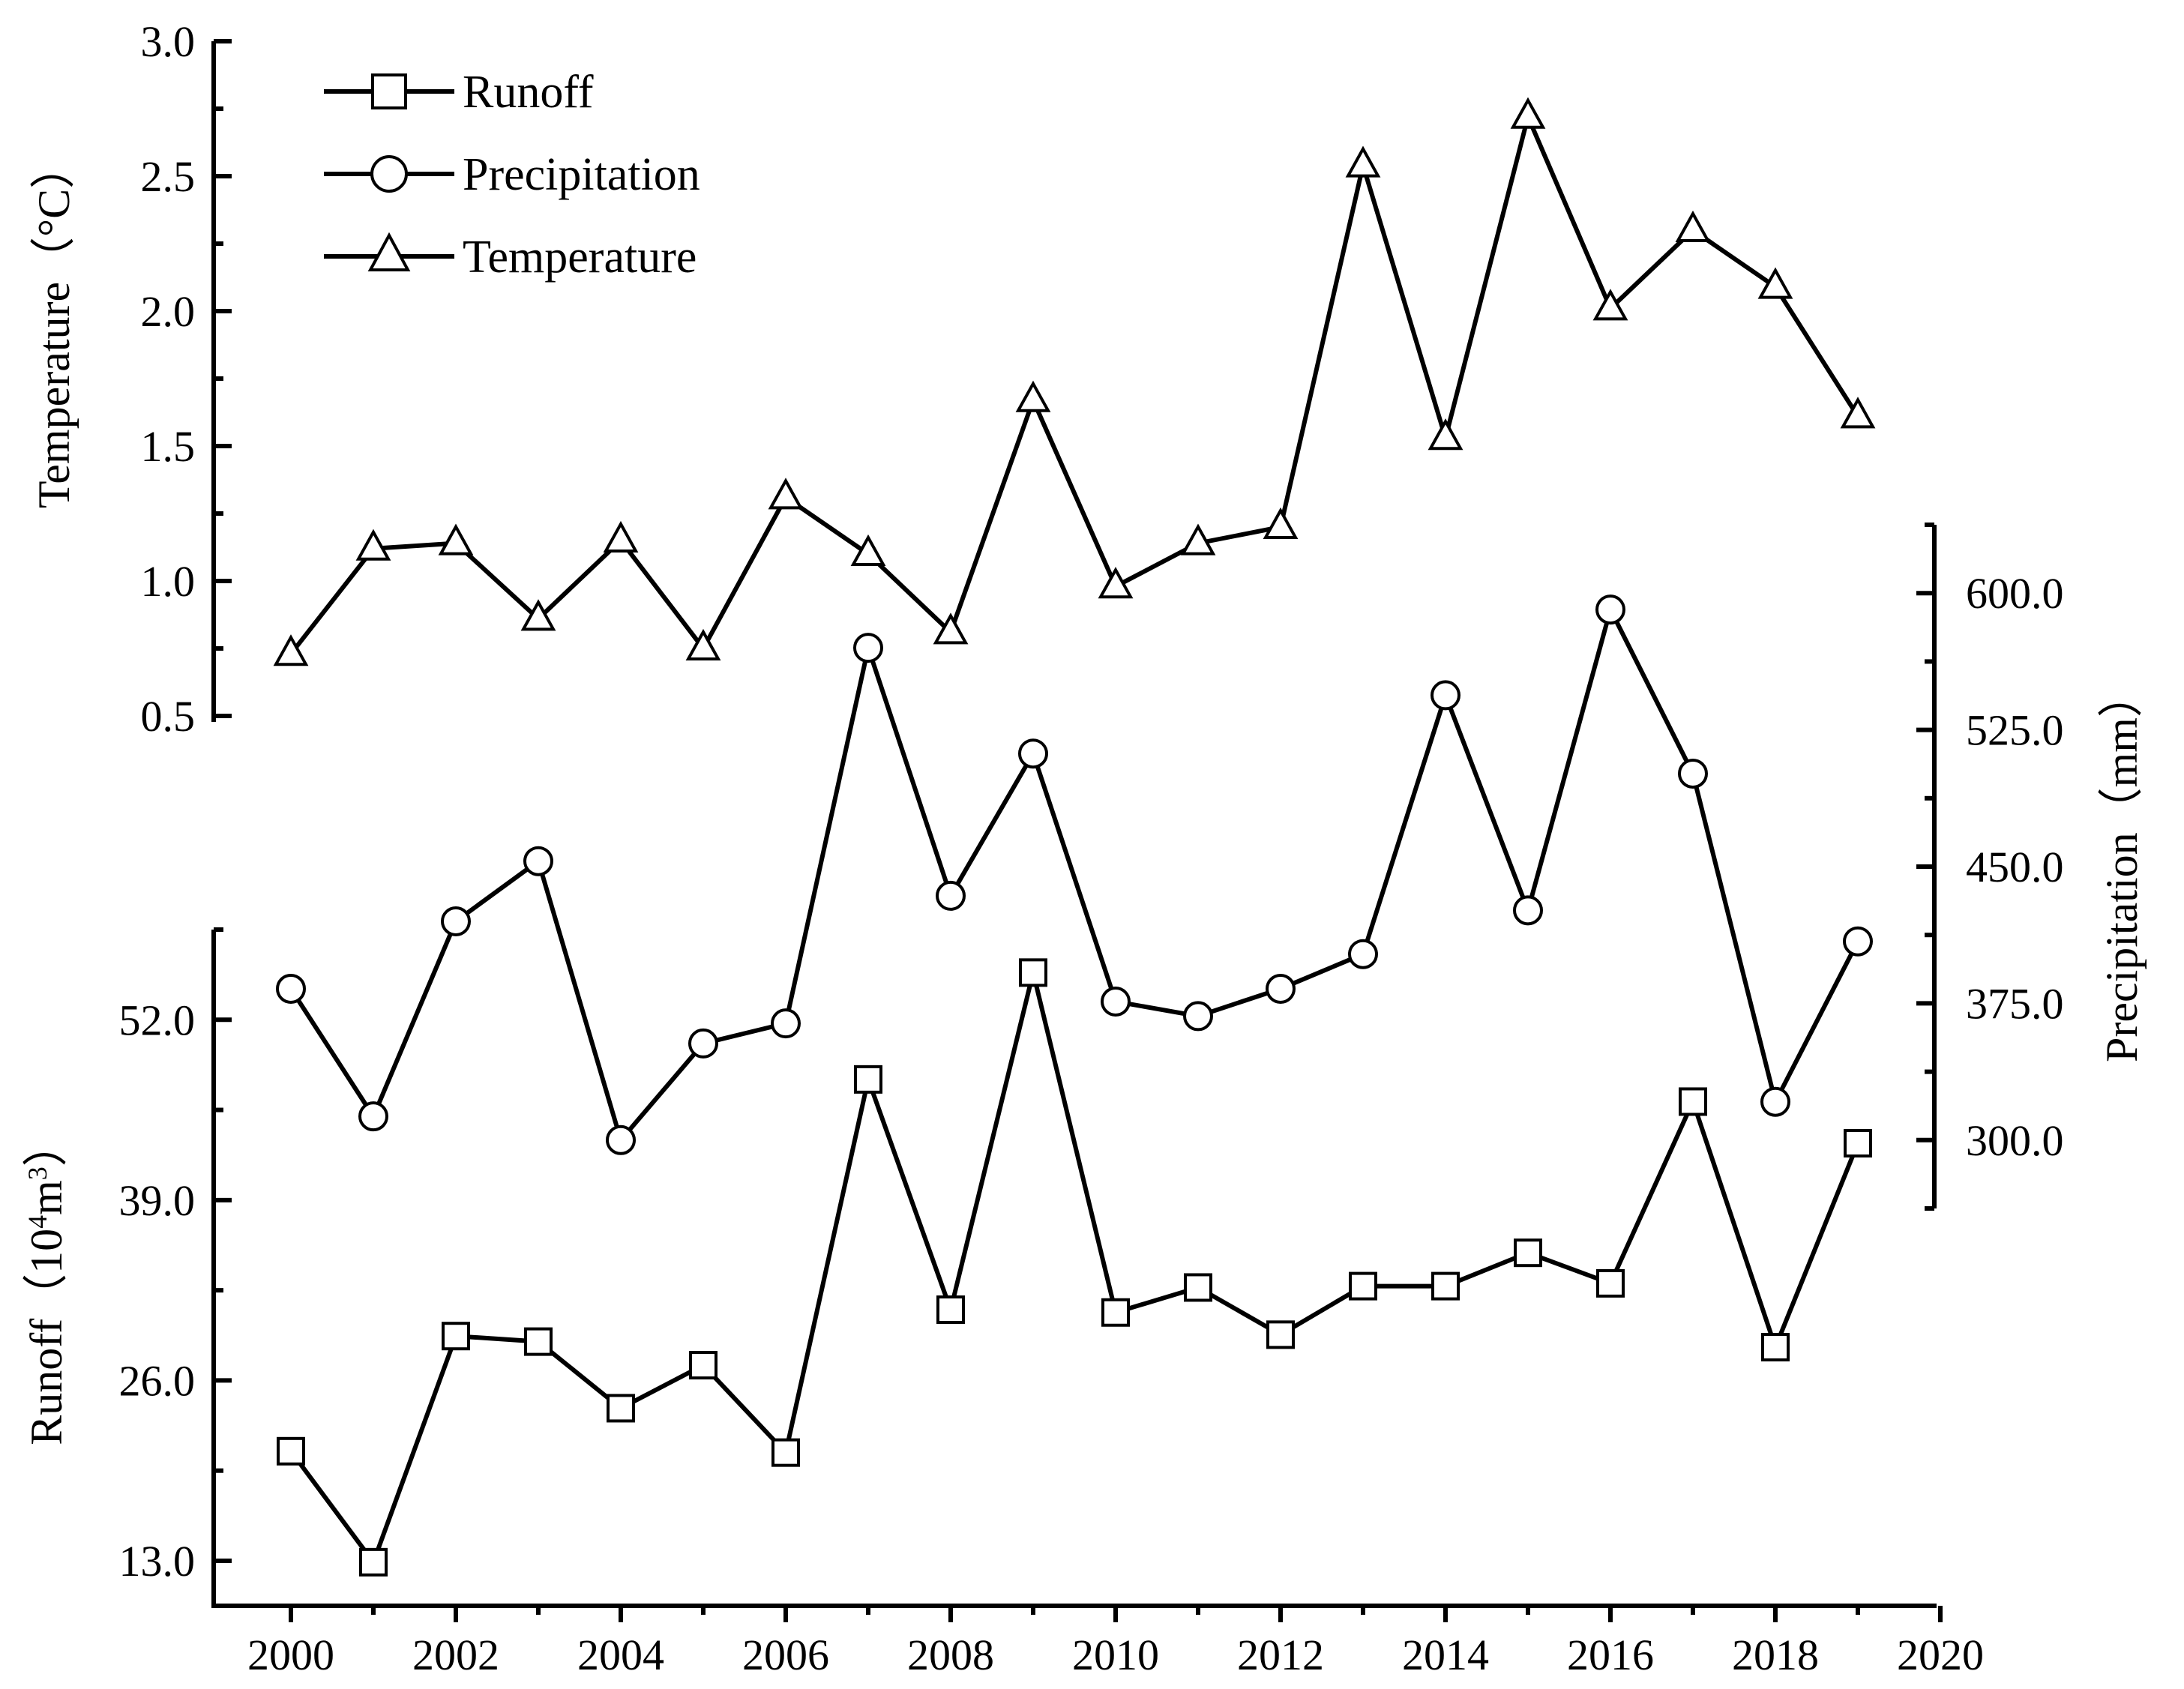 The width and height of the screenshot is (2184, 1689). What do you see at coordinates (389, 174) in the screenshot?
I see `legend-circle-marker-icon` at bounding box center [389, 174].